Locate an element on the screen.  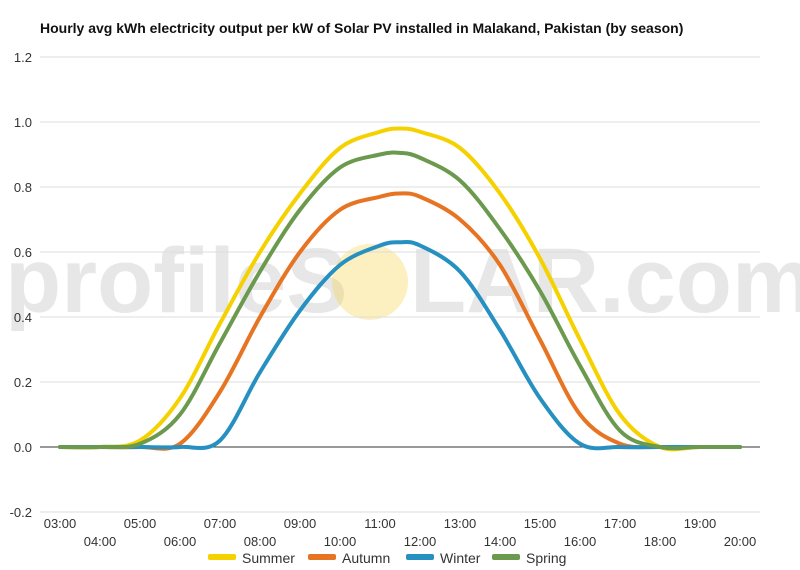
x-tick-label: 07:00 is located at coordinates (220, 523).